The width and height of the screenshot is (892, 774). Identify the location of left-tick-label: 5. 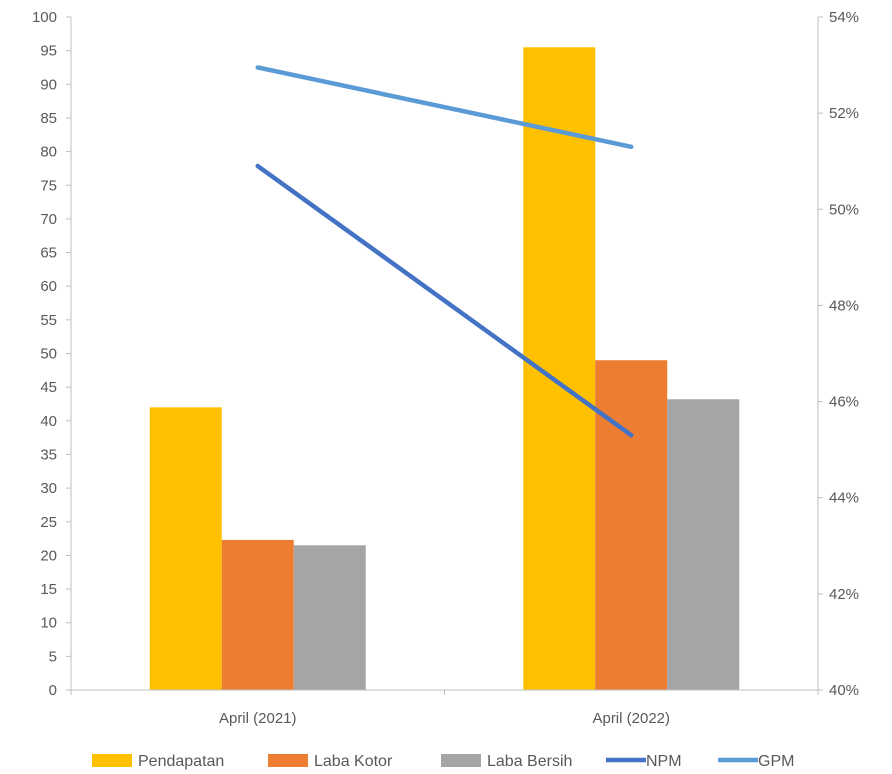
(53, 656).